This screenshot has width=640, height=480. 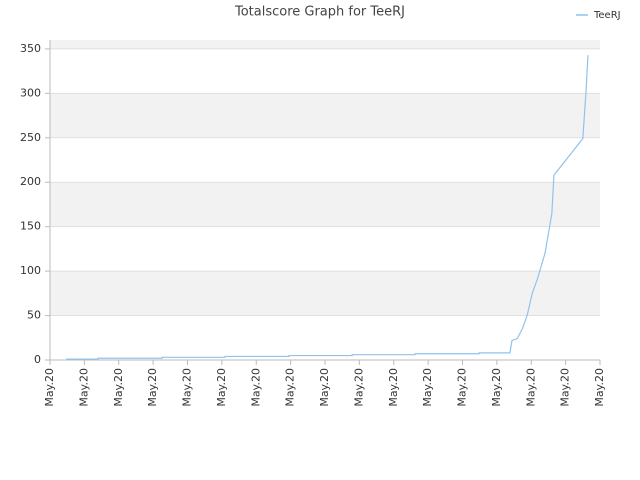 I want to click on y-tick-label: 200, so click(x=30, y=181).